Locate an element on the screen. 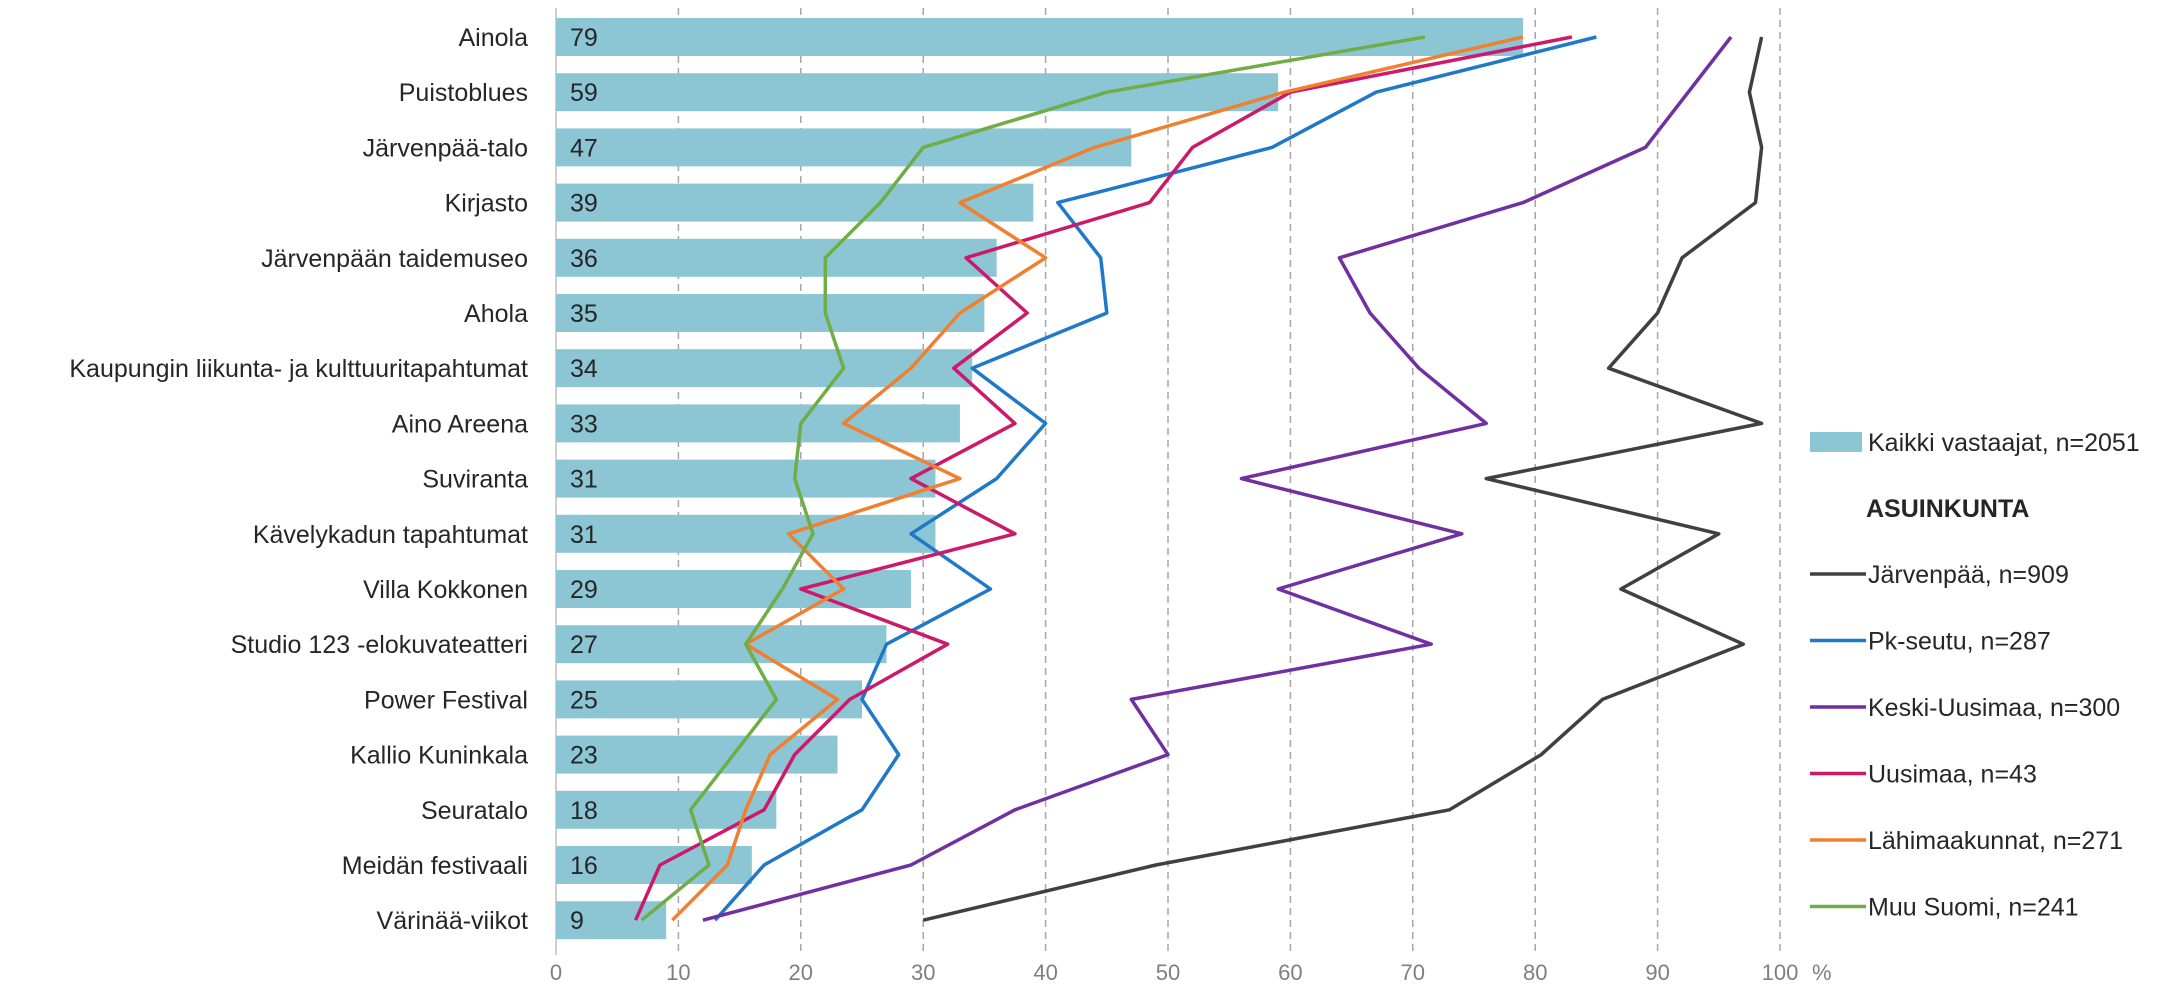 This screenshot has width=2173, height=984. legend-group-title: ASUINKUNTA is located at coordinates (1947, 509).